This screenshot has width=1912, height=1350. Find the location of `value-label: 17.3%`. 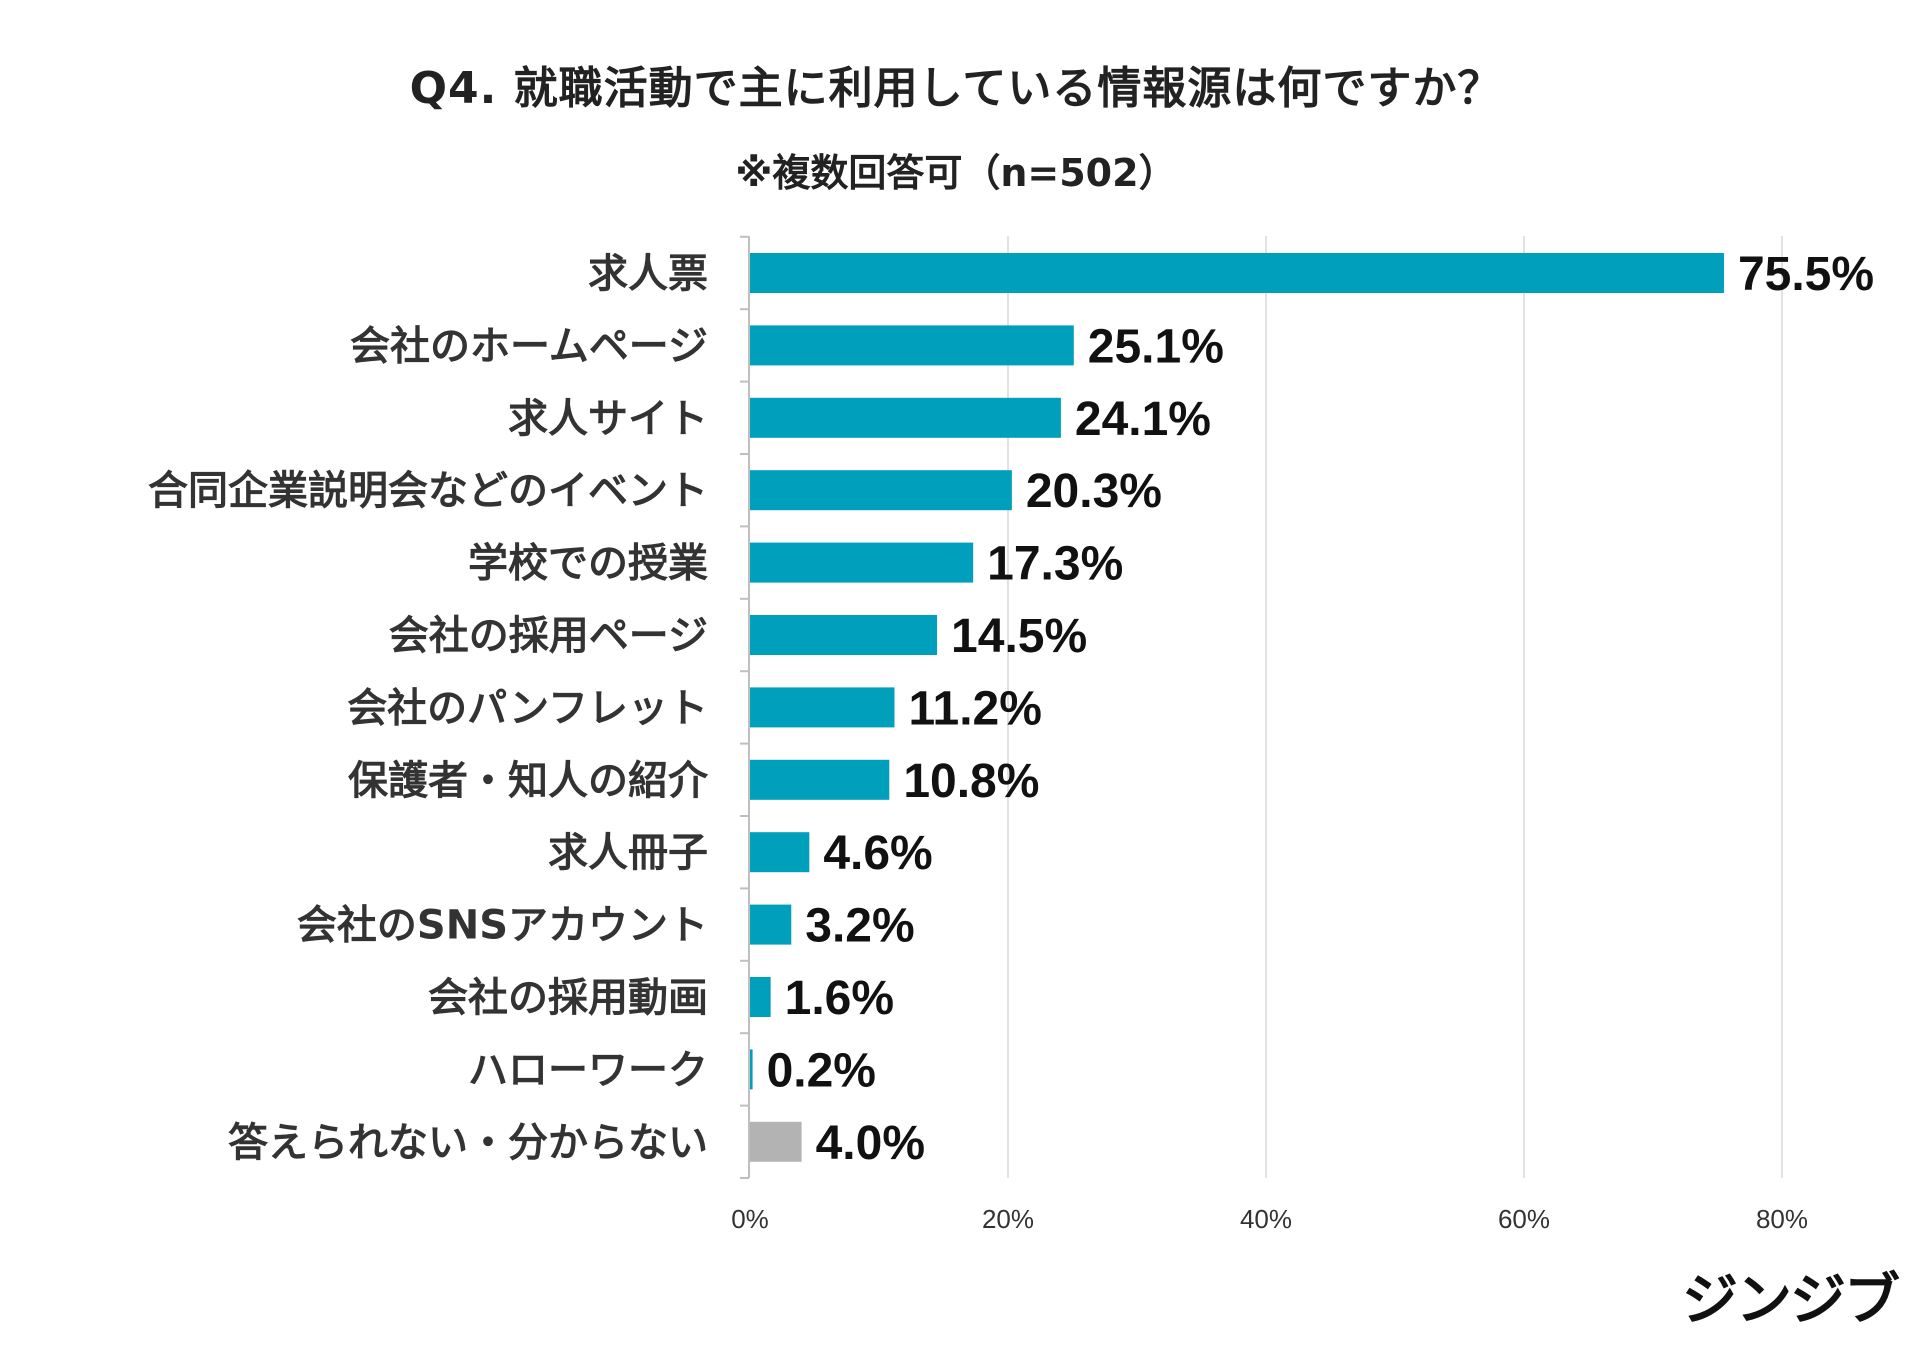

value-label: 17.3% is located at coordinates (1055, 564).